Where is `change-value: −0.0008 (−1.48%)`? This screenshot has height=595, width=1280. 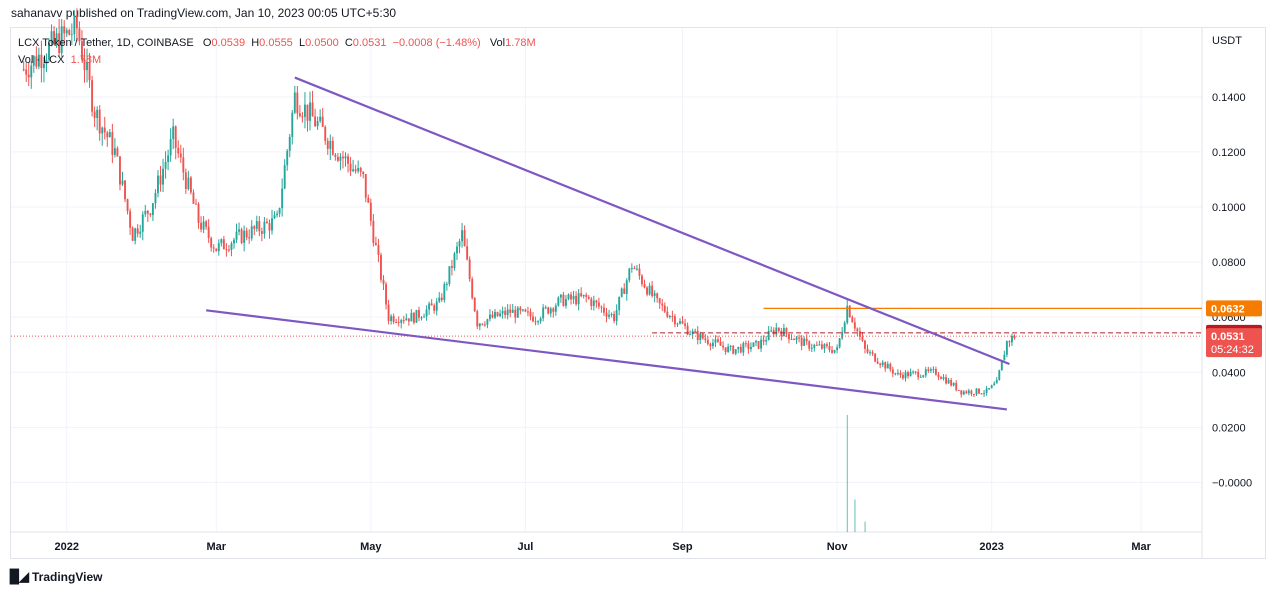 change-value: −0.0008 (−1.48%) is located at coordinates (436, 43).